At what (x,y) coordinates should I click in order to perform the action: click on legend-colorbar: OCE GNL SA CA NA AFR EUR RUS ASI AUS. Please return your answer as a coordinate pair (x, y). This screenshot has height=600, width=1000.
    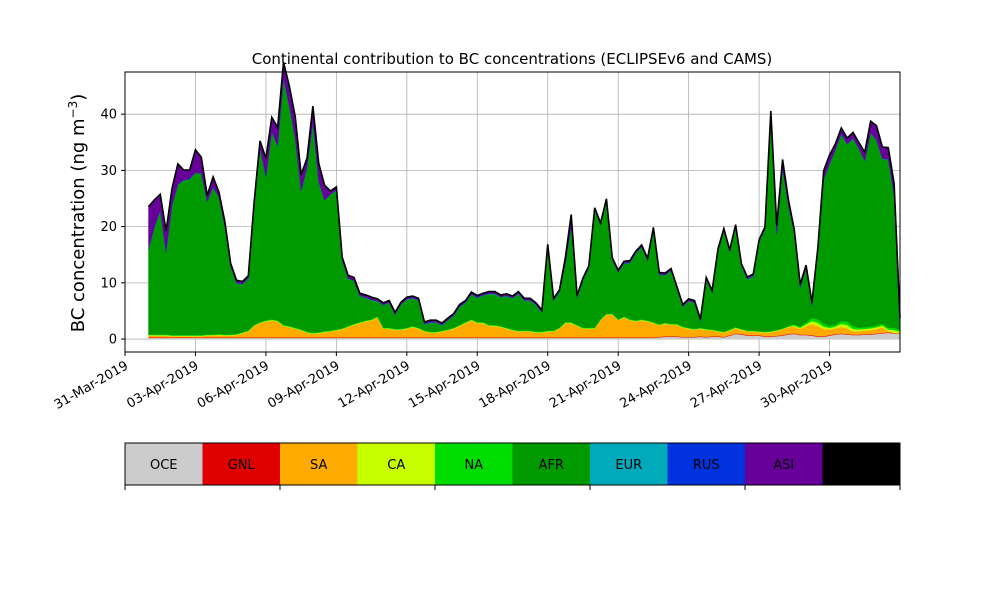
    Looking at the image, I should click on (512, 466).